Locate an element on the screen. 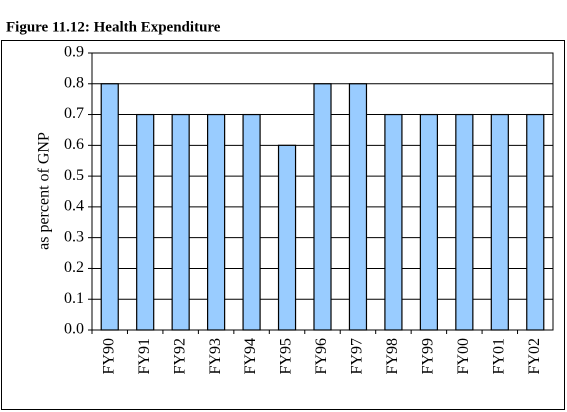  y-tick-label: 0.8 is located at coordinates (74, 82).